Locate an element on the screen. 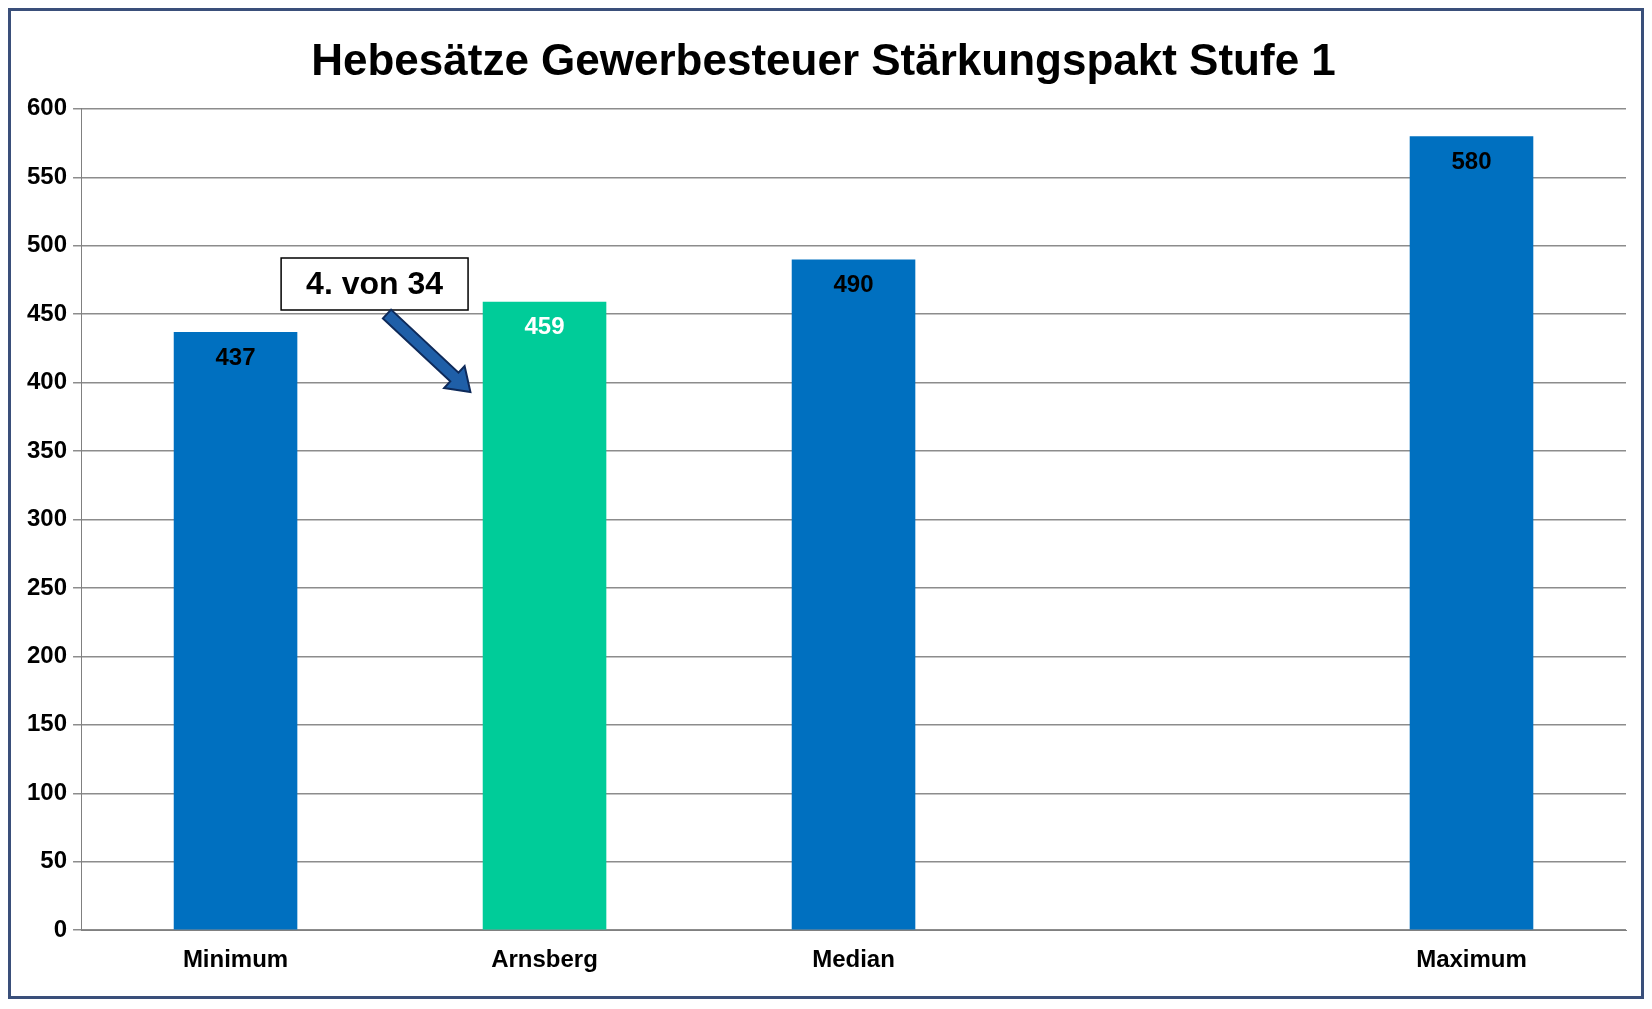 This screenshot has height=1009, width=1652. y-tick-label: 500 is located at coordinates (47, 244).